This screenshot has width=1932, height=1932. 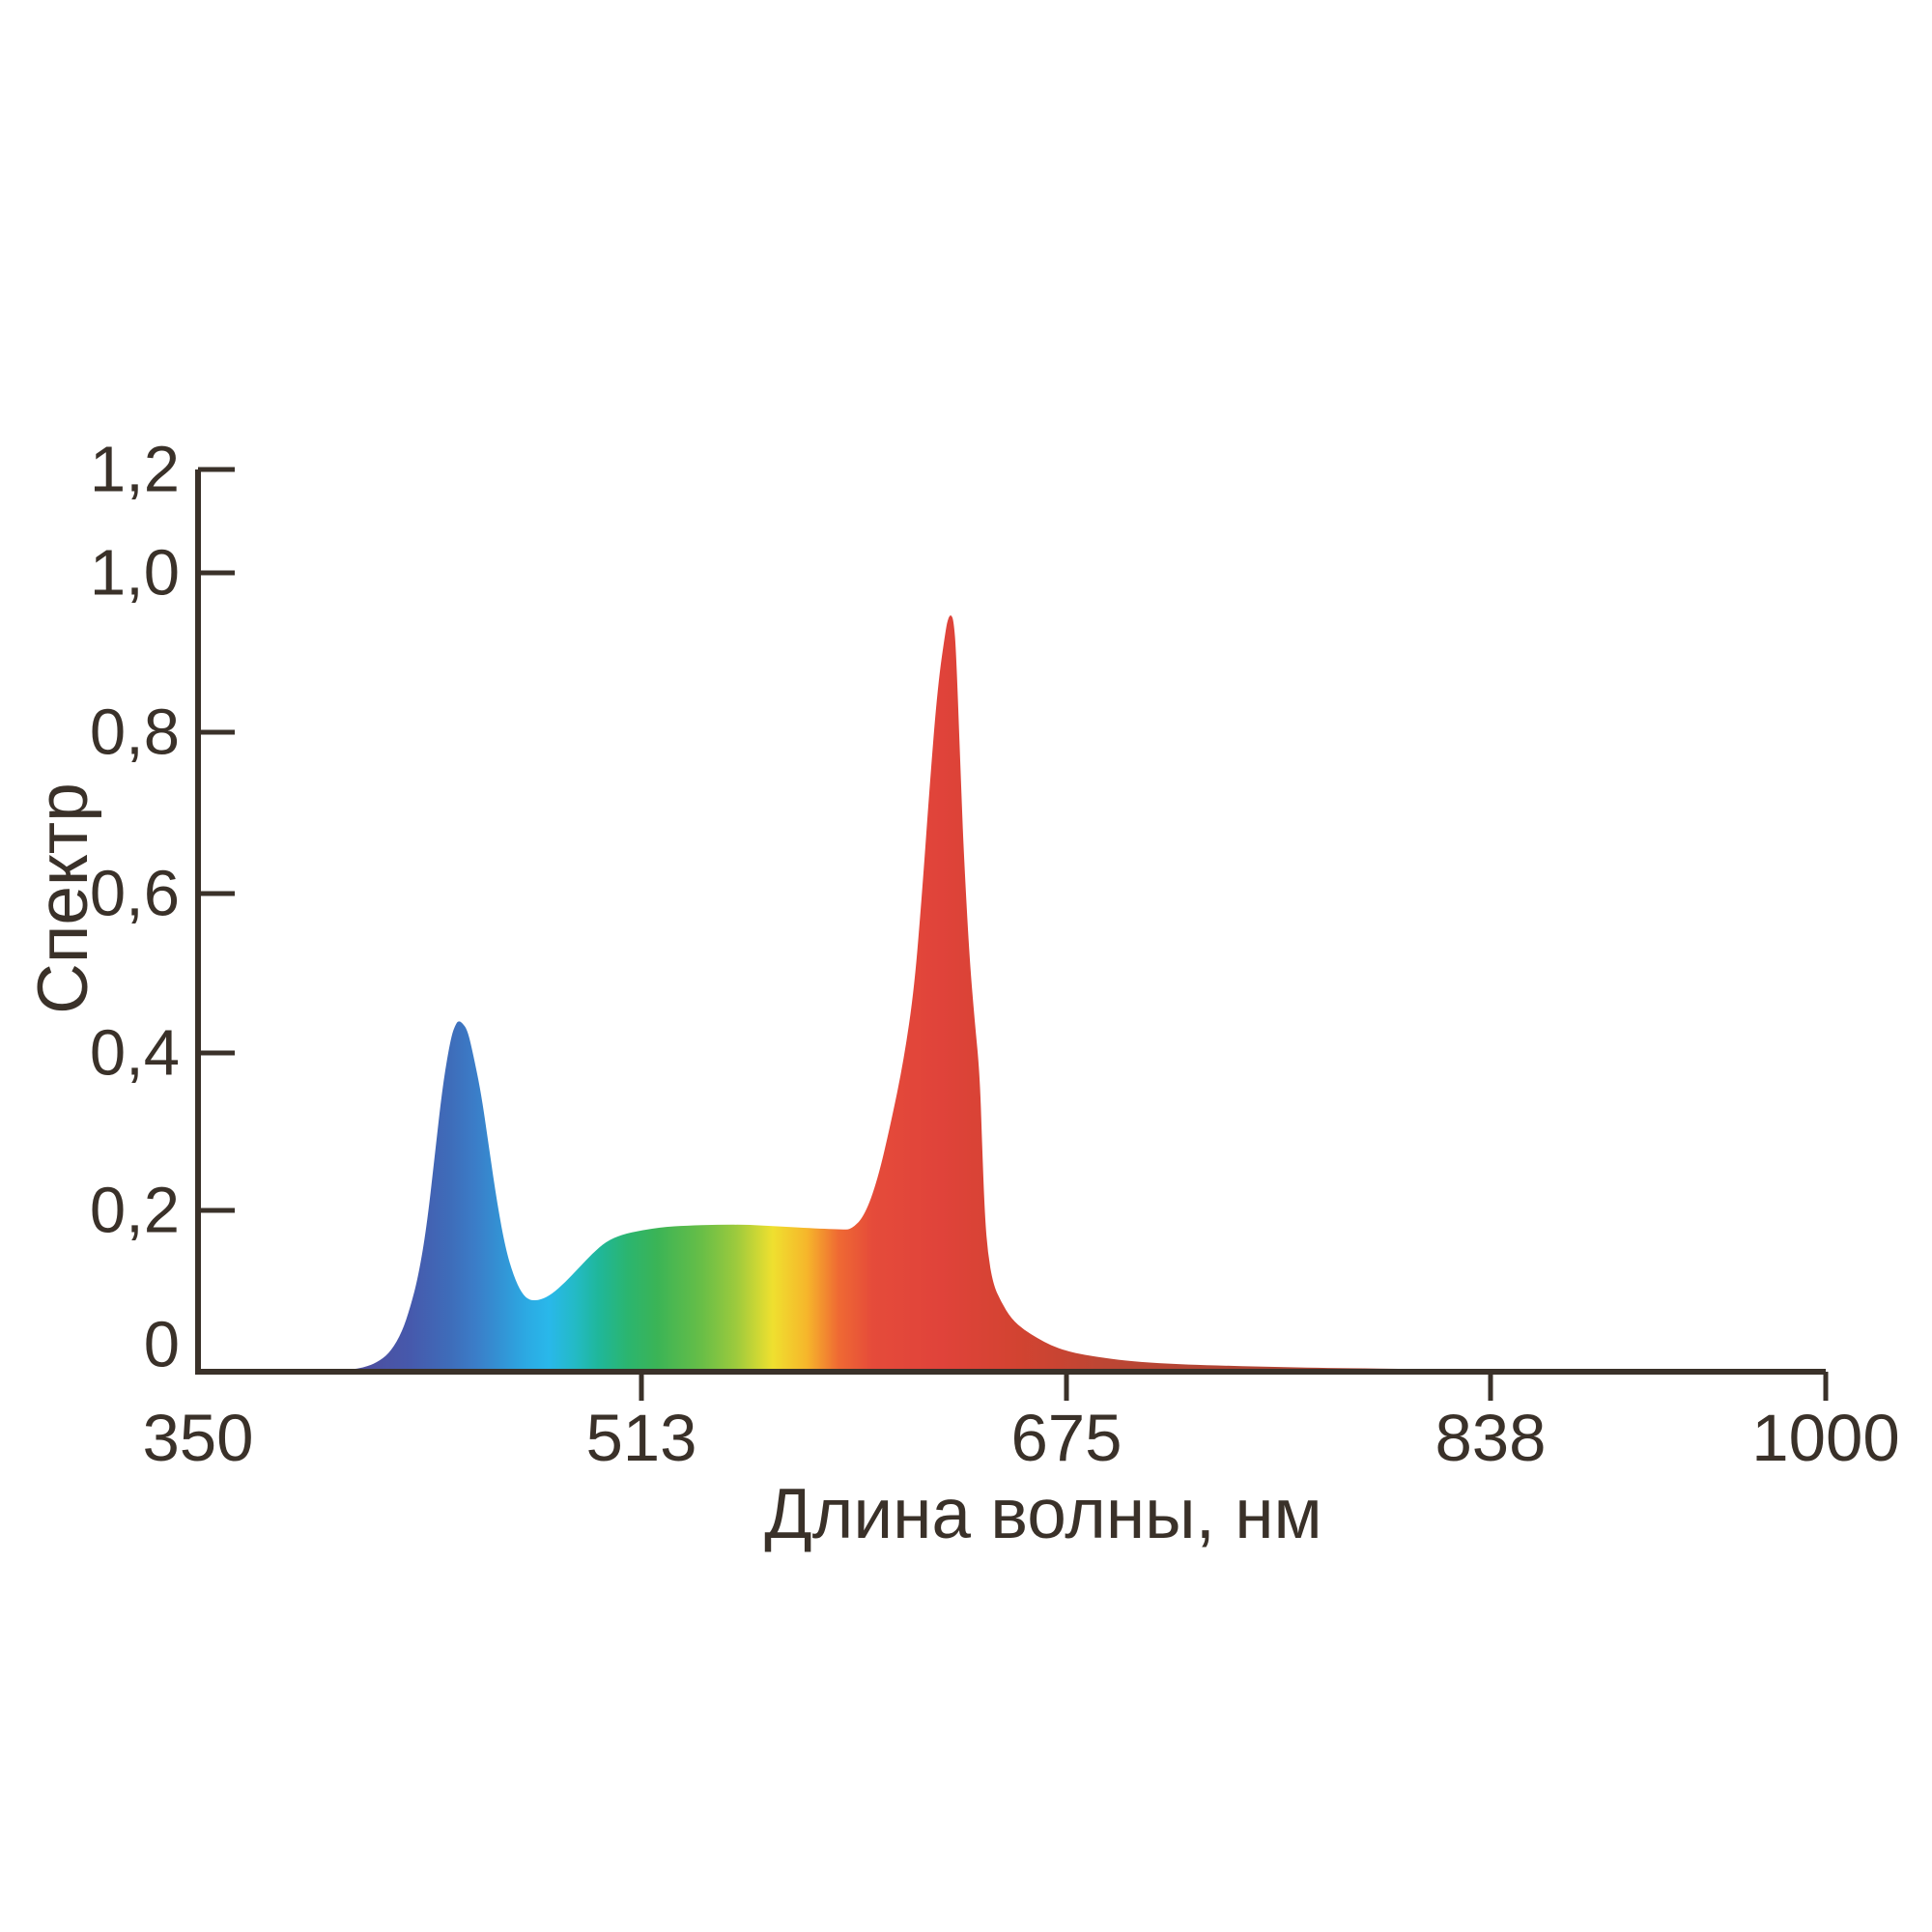 I want to click on y-tick-label: 1,0, so click(x=135, y=573).